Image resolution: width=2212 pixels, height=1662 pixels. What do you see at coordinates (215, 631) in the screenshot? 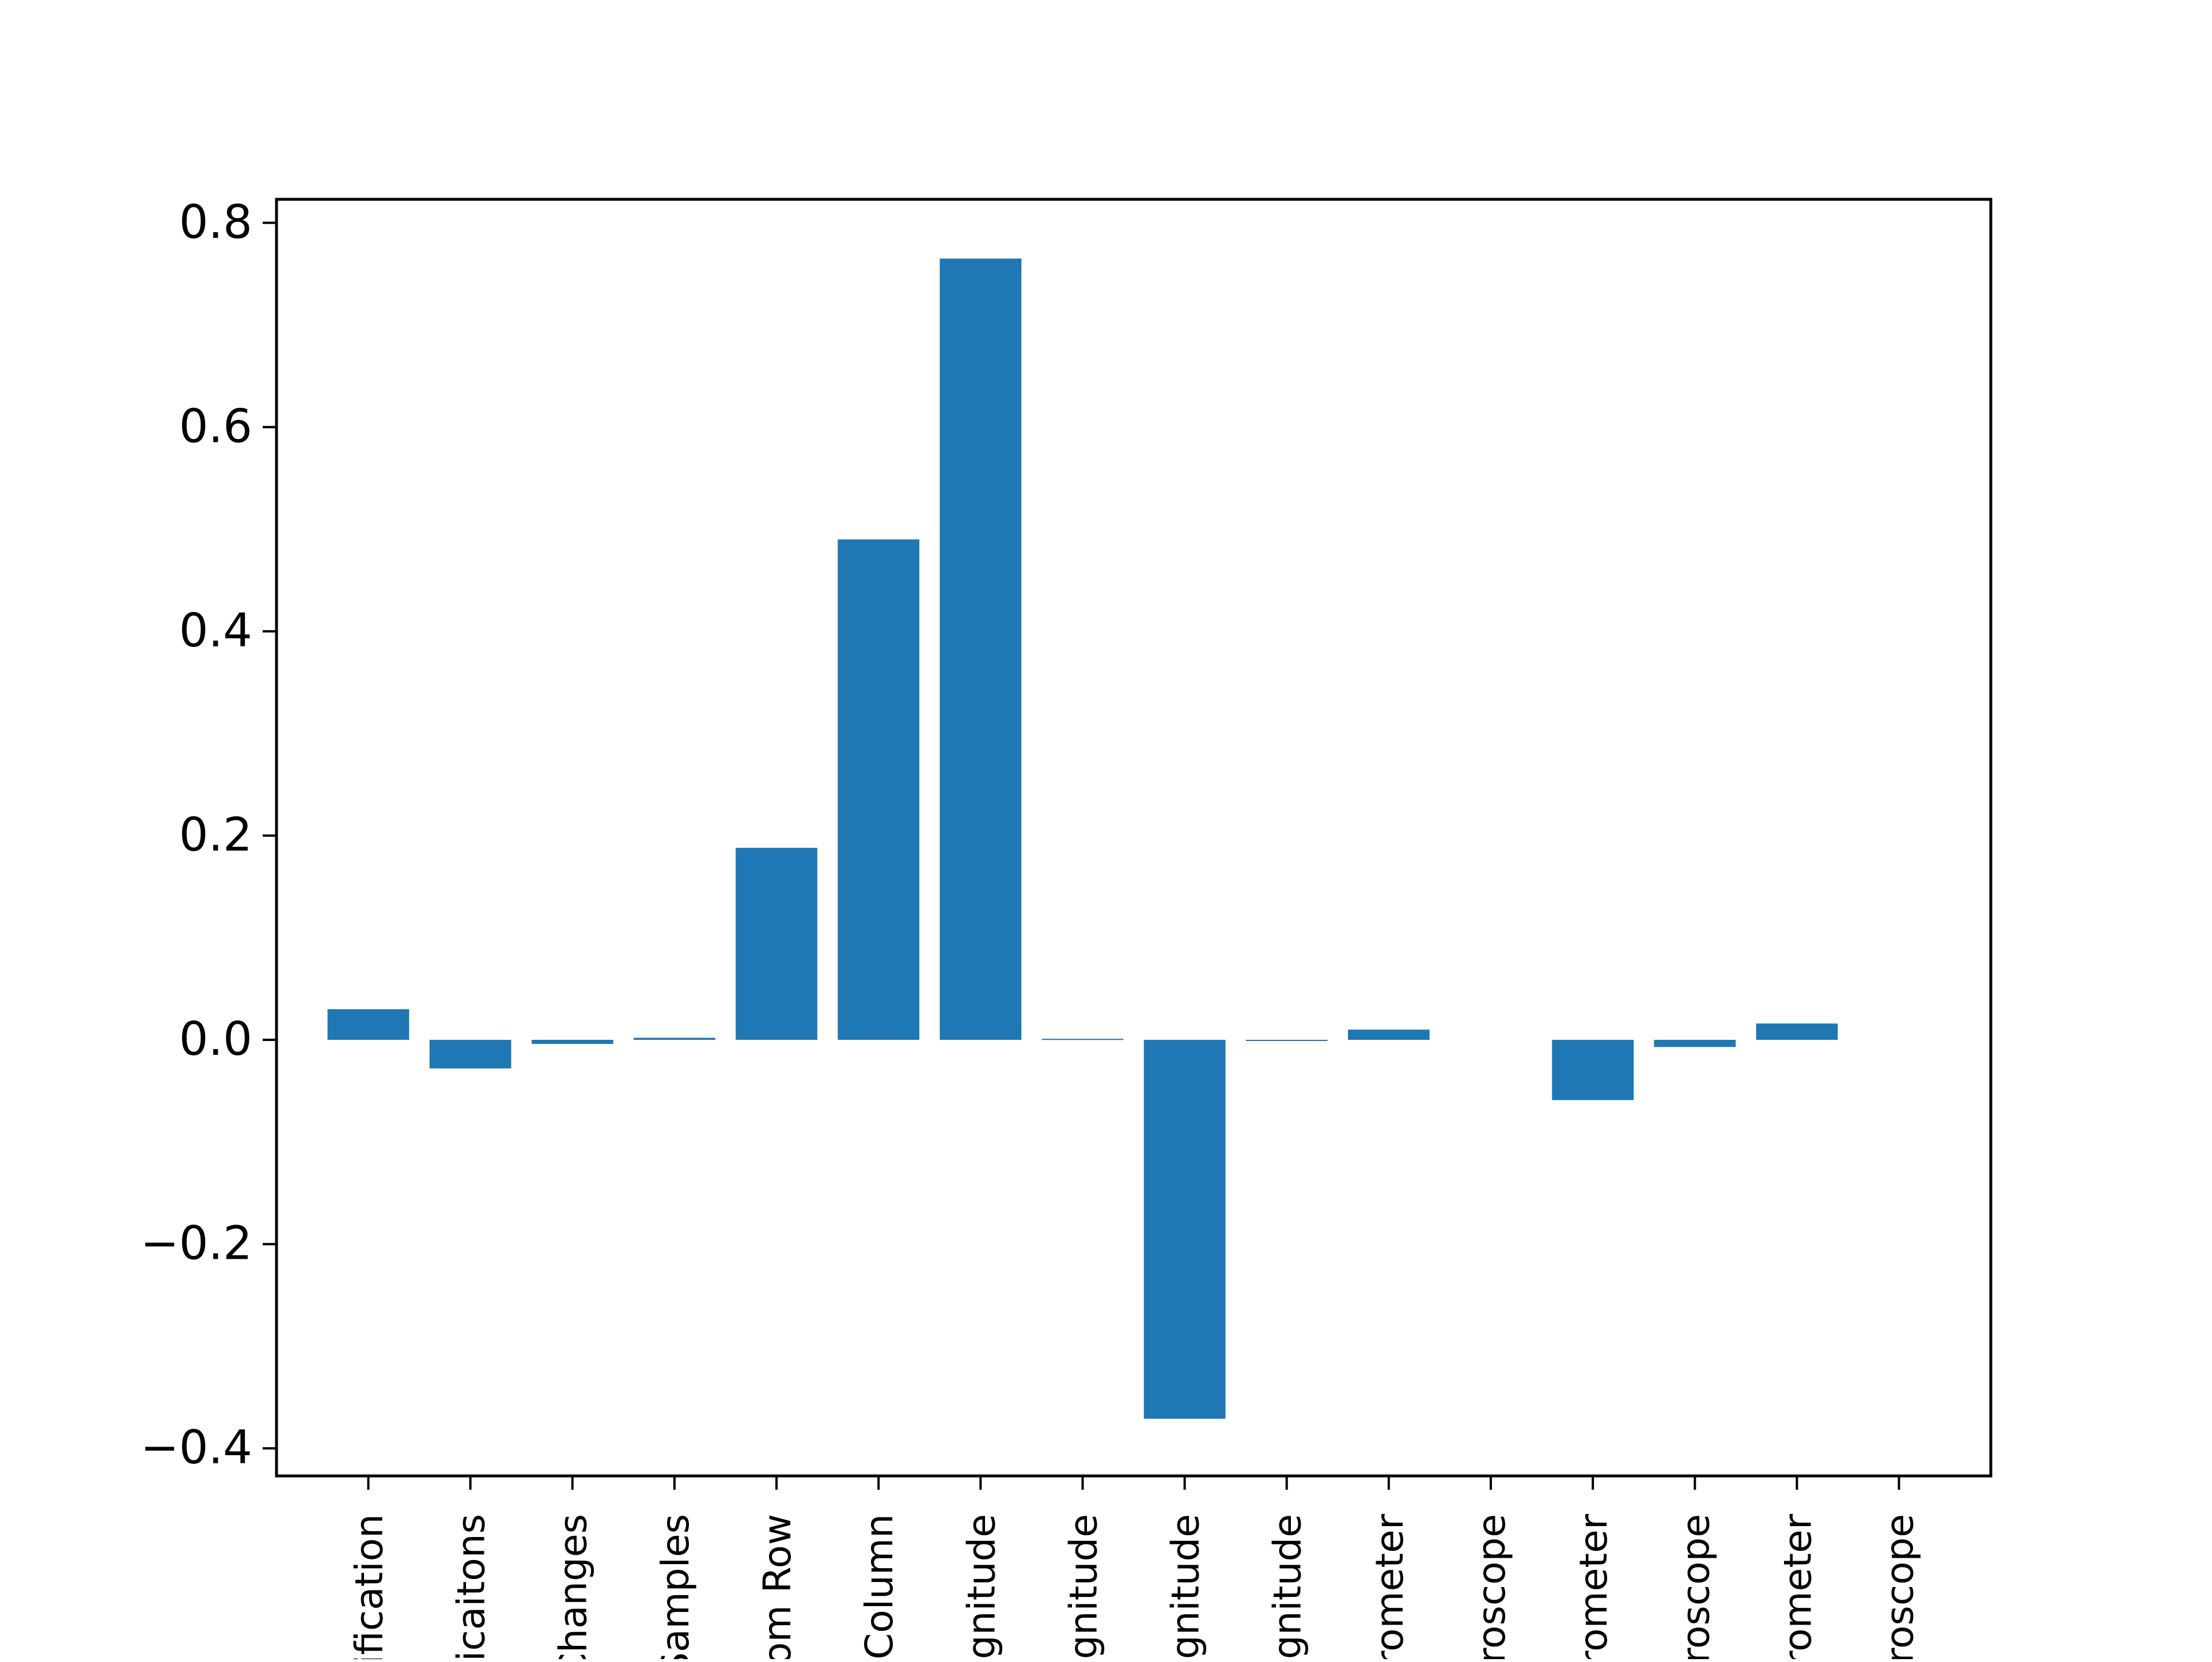
I see `y-tick-label-4: 0.4` at bounding box center [215, 631].